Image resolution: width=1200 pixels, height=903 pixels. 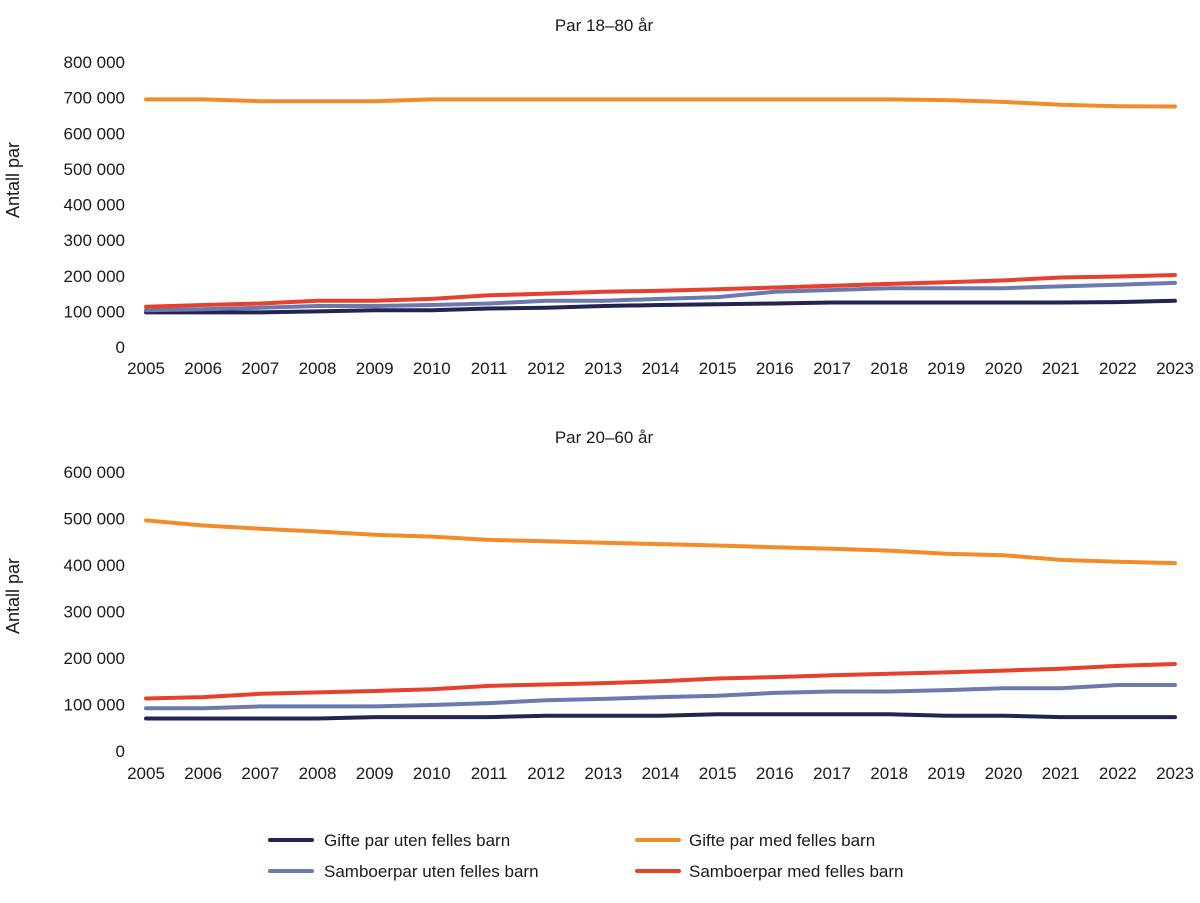 I want to click on chart-title: Par 18–80 år, so click(x=604, y=25).